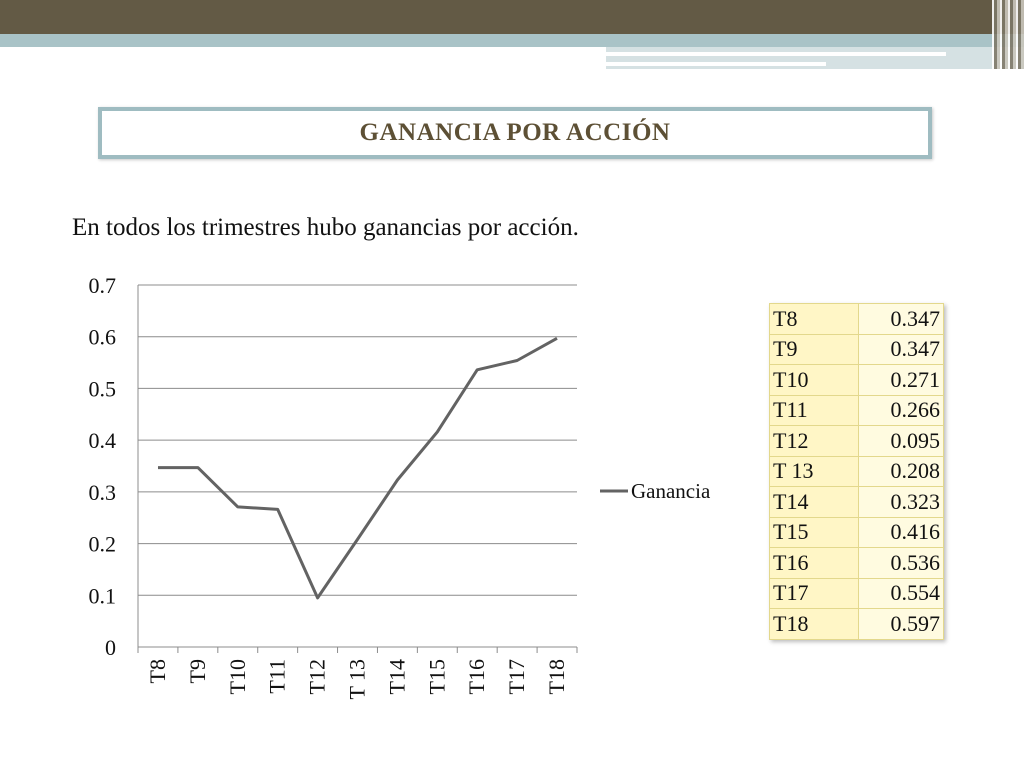  Describe the element at coordinates (901, 563) in the screenshot. I see `table-cell-value: 0.536` at that location.